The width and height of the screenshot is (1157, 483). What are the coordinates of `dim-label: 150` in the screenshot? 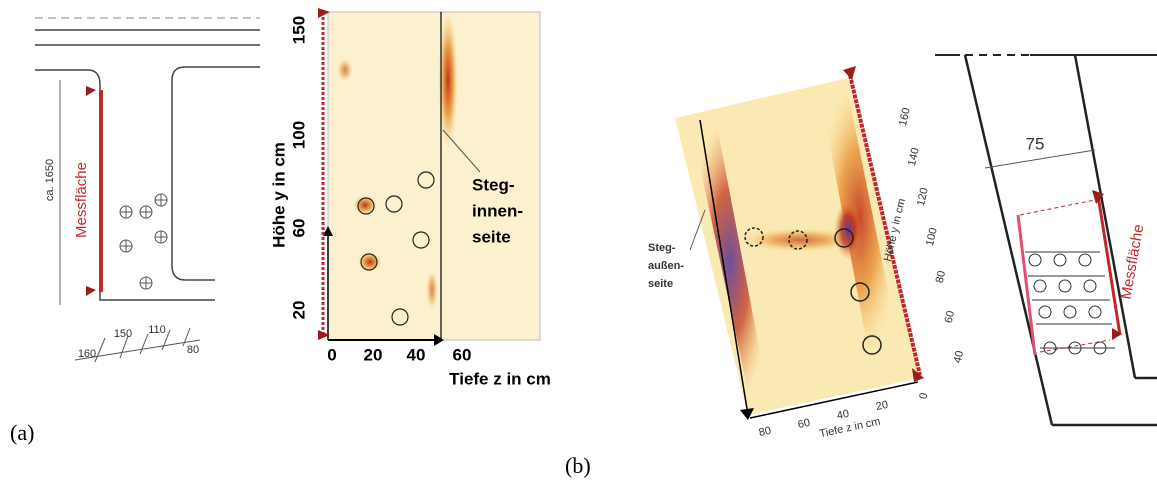 It's located at (123, 334).